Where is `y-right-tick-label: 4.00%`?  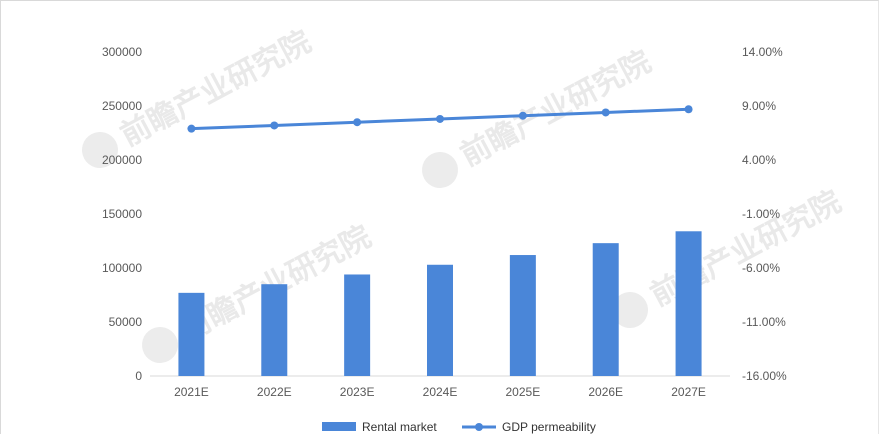
y-right-tick-label: 4.00% is located at coordinates (759, 160).